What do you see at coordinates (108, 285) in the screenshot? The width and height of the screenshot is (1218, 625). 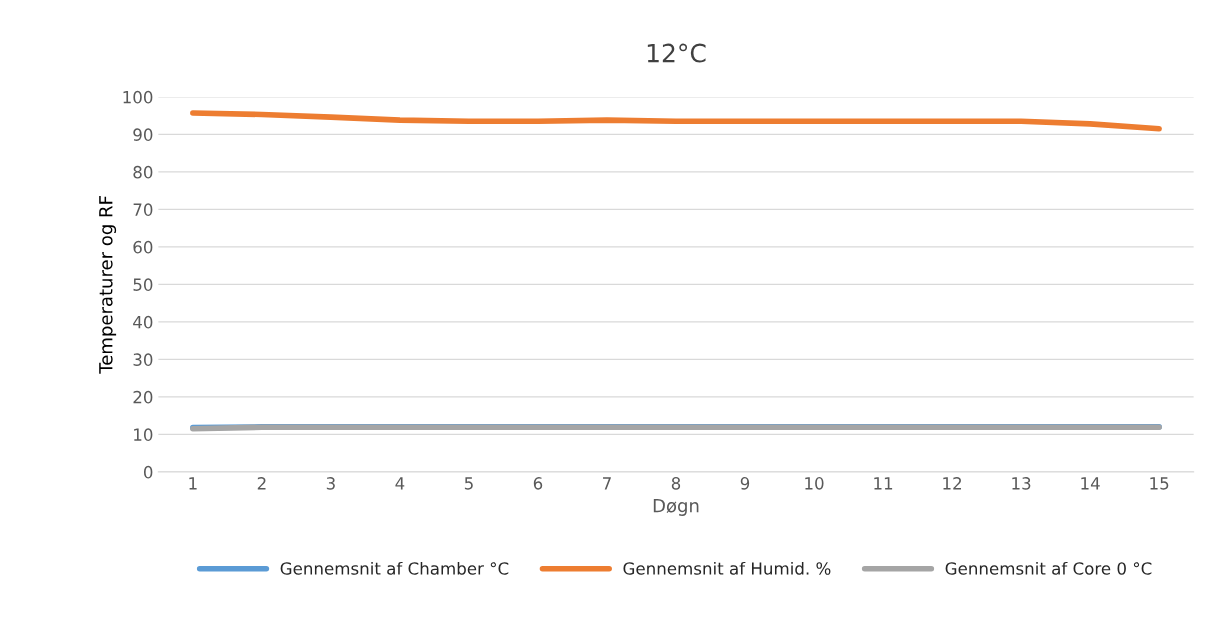 I see `y-axis-title: Temperaturer og RF` at bounding box center [108, 285].